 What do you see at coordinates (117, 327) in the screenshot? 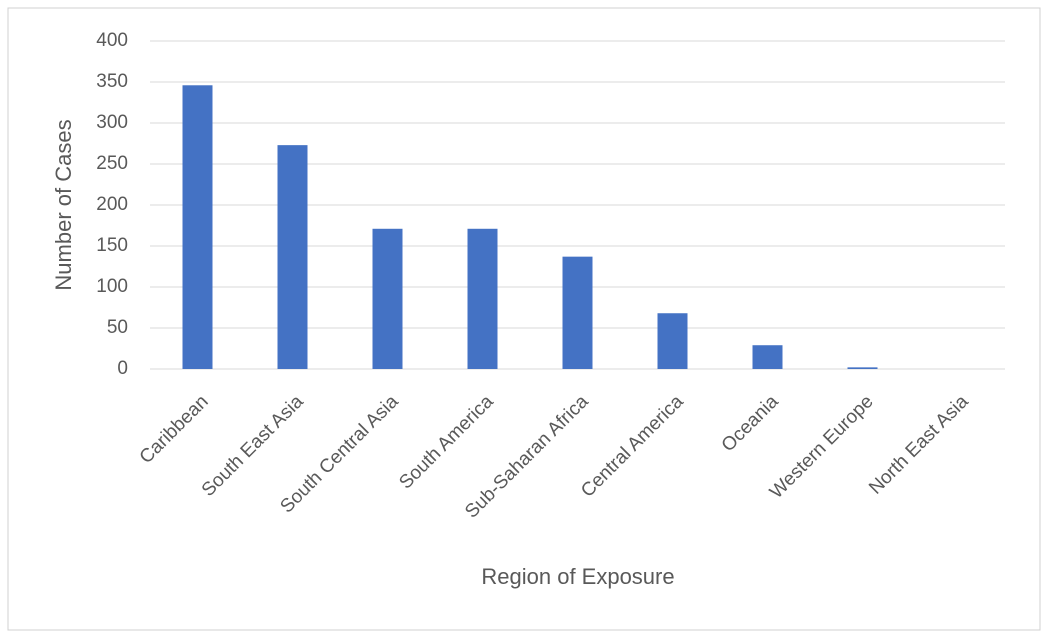
I see `y-tick-label: 50` at bounding box center [117, 327].